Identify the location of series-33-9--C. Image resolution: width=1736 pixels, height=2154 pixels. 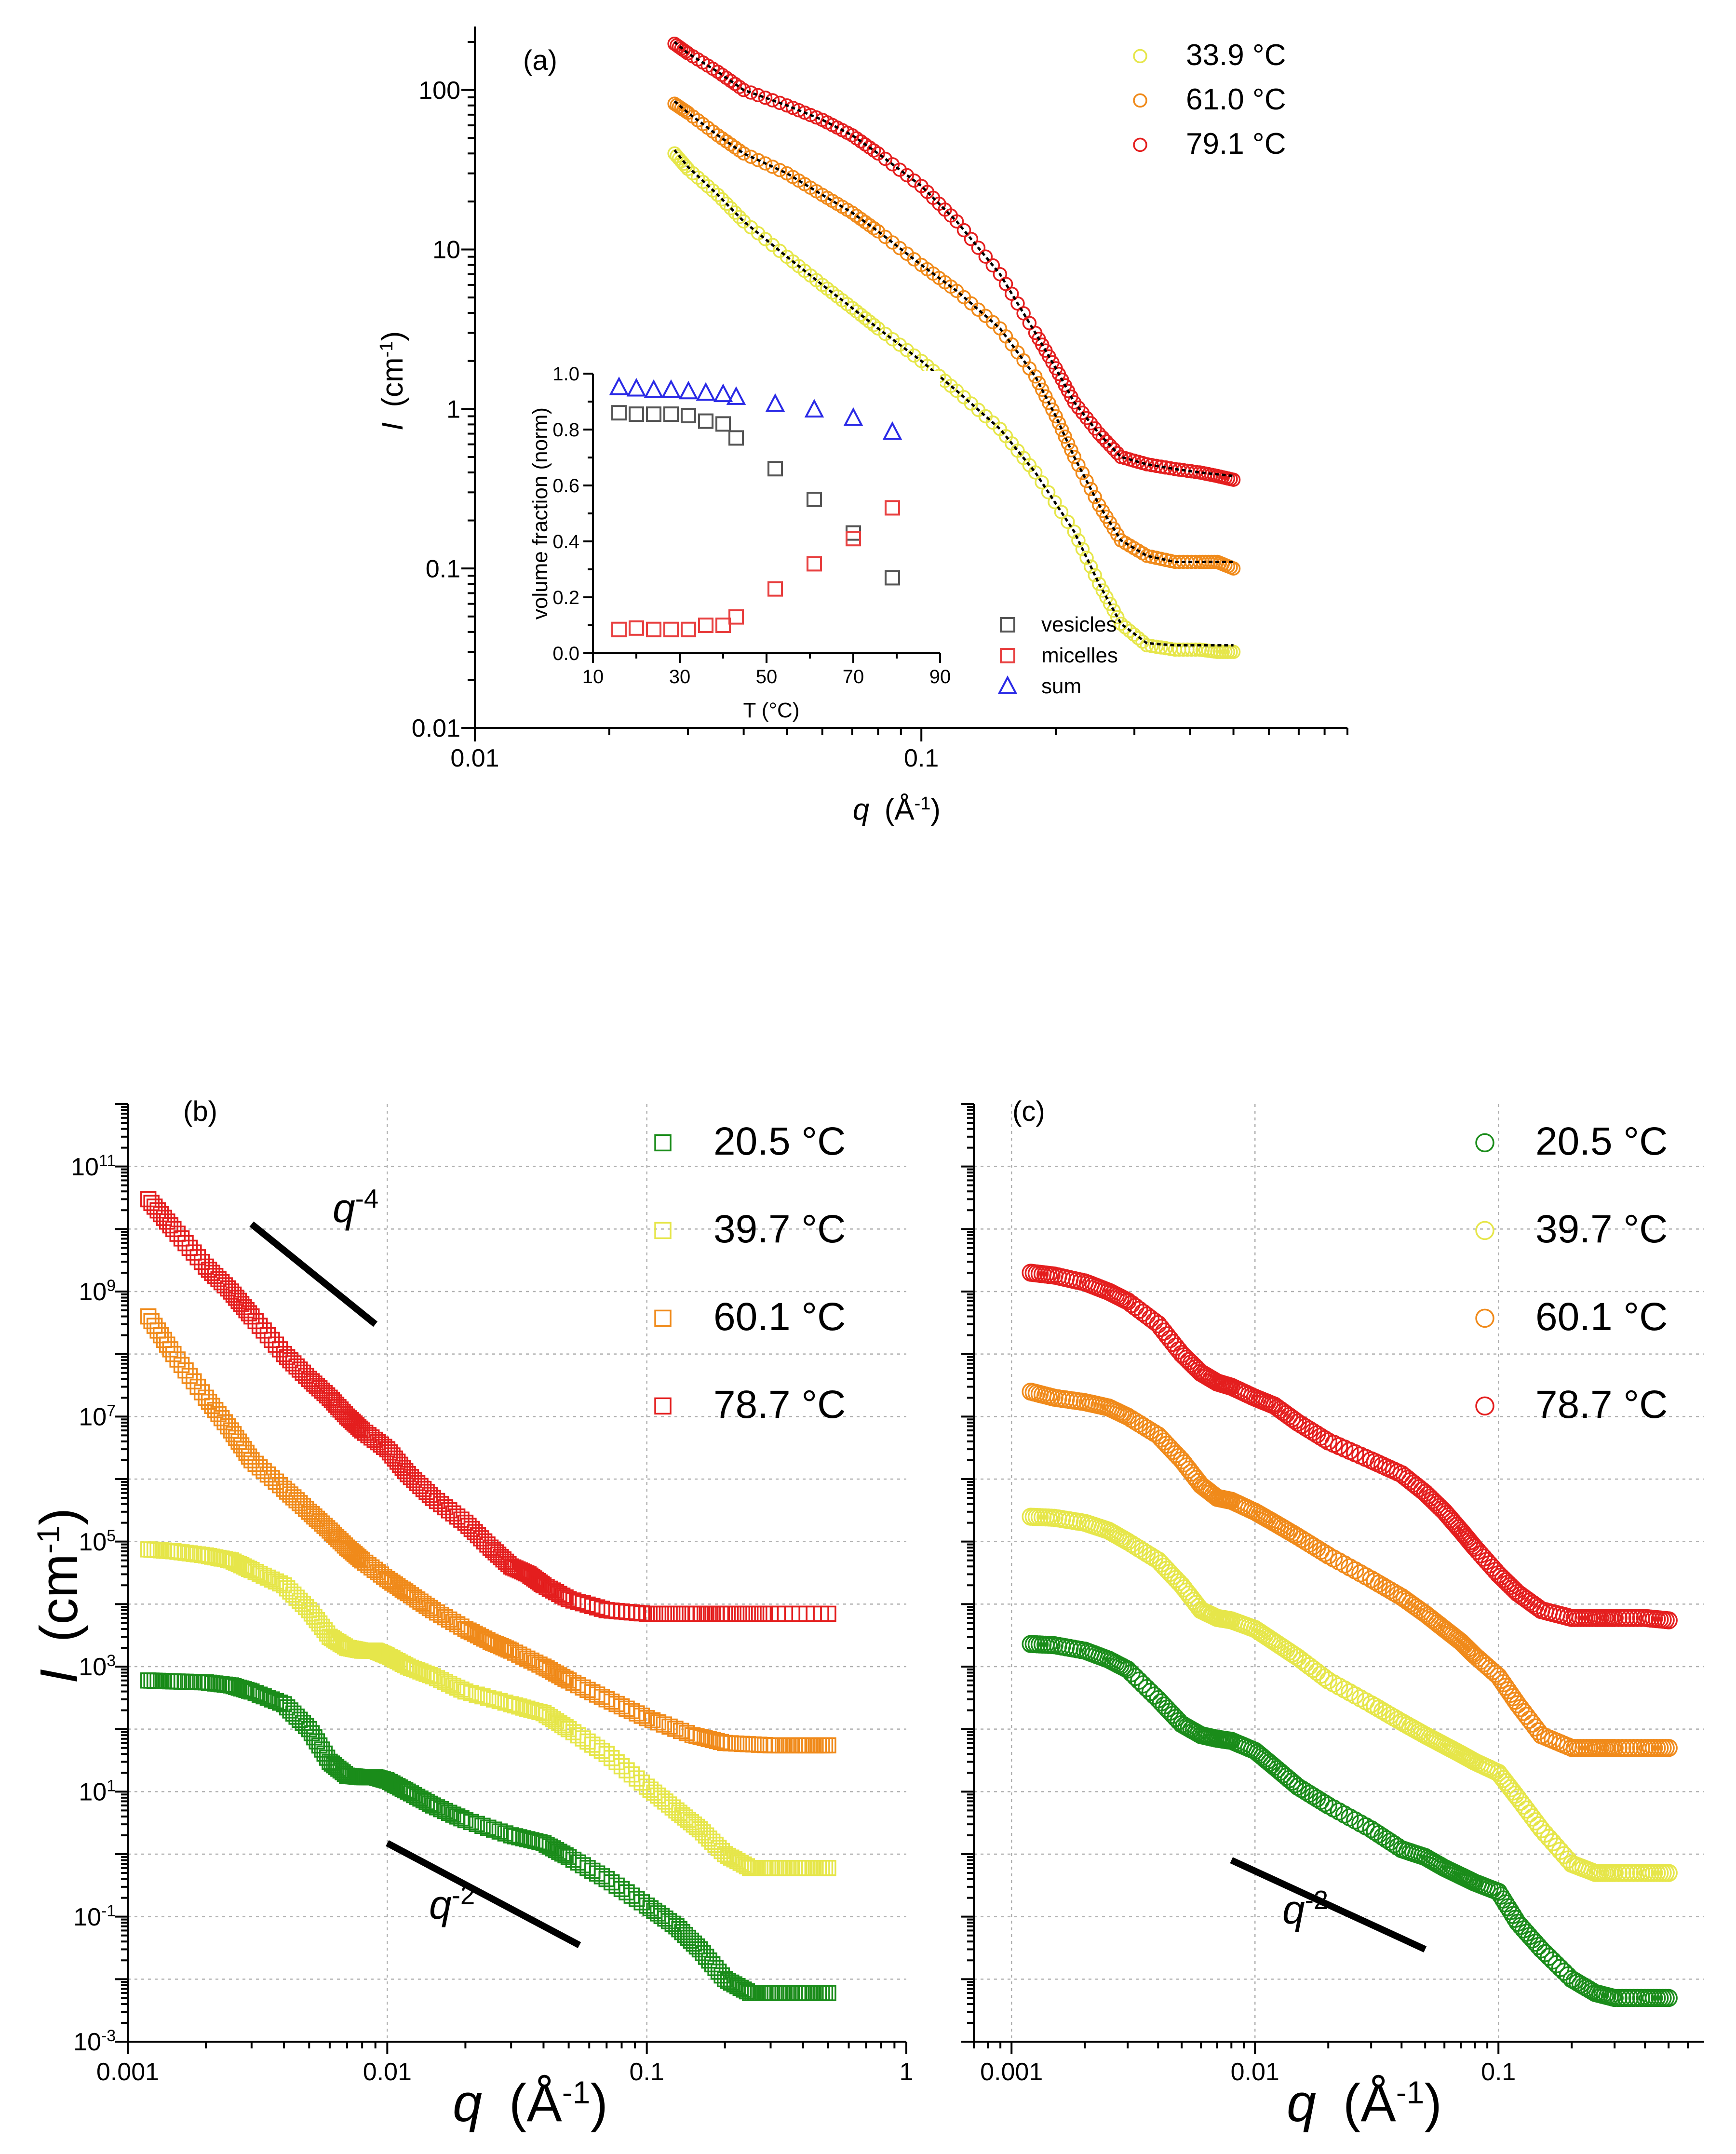
(954, 402).